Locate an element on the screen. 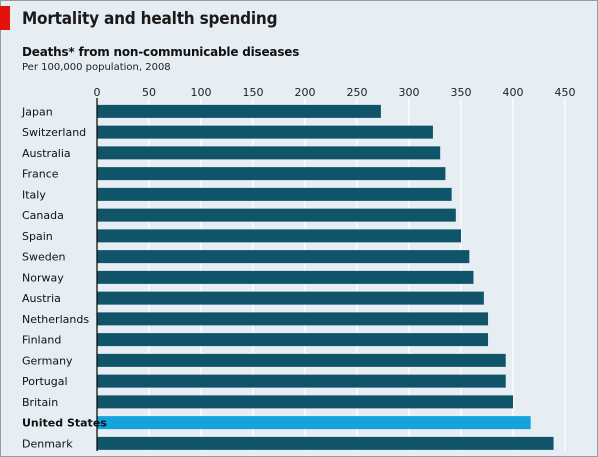 The width and height of the screenshot is (598, 457). category-label: Finland is located at coordinates (41, 340).